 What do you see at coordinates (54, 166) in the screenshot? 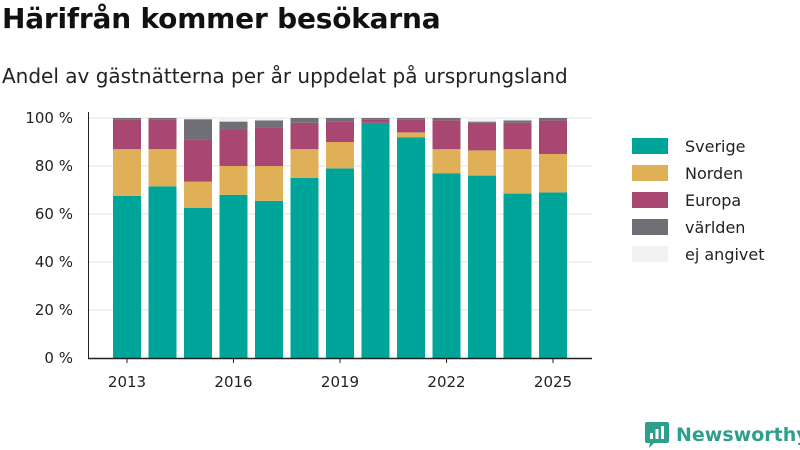
I see `y-tick-label: 80 %` at bounding box center [54, 166].